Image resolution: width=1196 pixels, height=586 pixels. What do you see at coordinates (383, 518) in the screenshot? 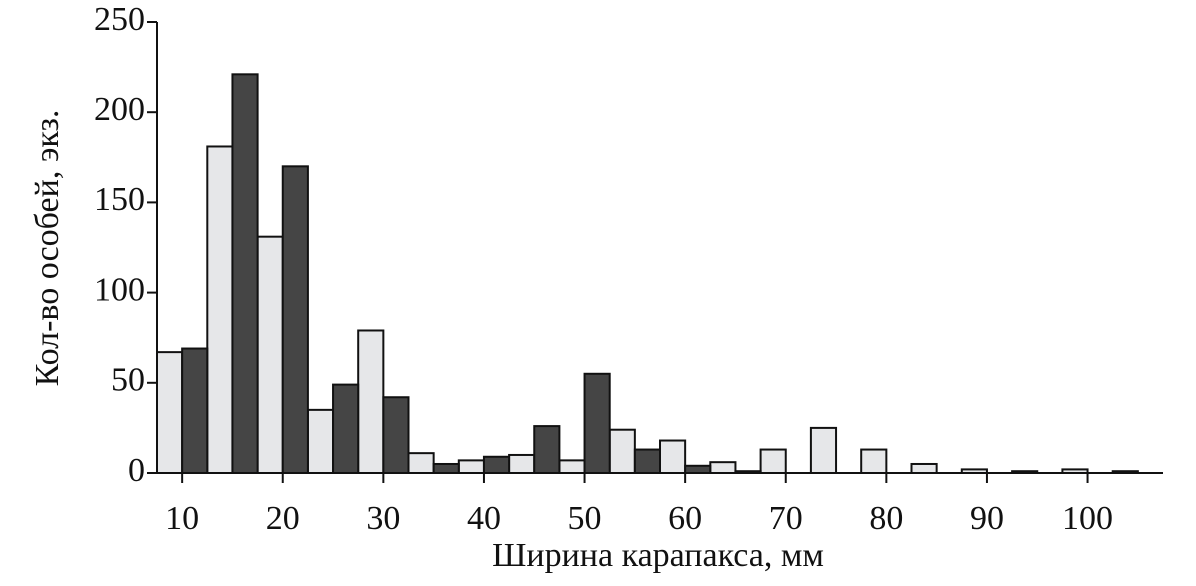
I see `x-tick-label: 30` at bounding box center [383, 518].